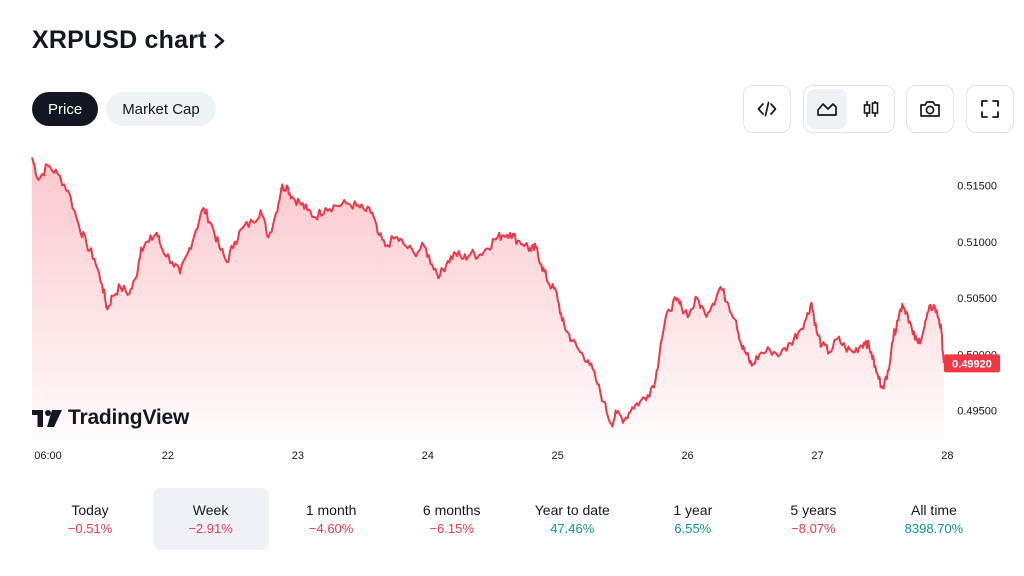 This screenshot has width=1024, height=576. What do you see at coordinates (687, 456) in the screenshot?
I see `x-tick-label: 26` at bounding box center [687, 456].